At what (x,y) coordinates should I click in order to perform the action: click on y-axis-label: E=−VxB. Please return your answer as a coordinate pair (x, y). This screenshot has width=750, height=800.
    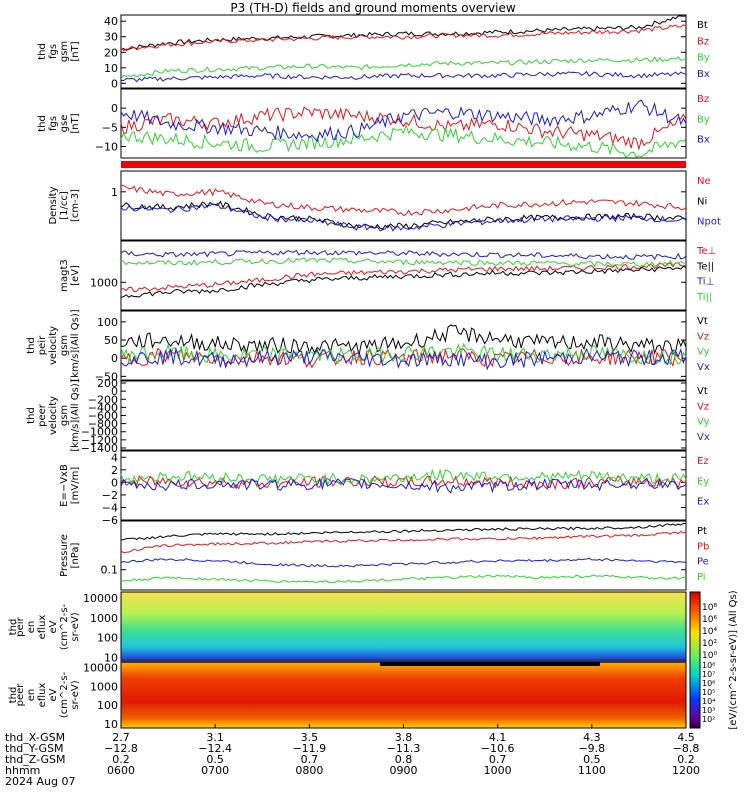
    Looking at the image, I should click on (64, 485).